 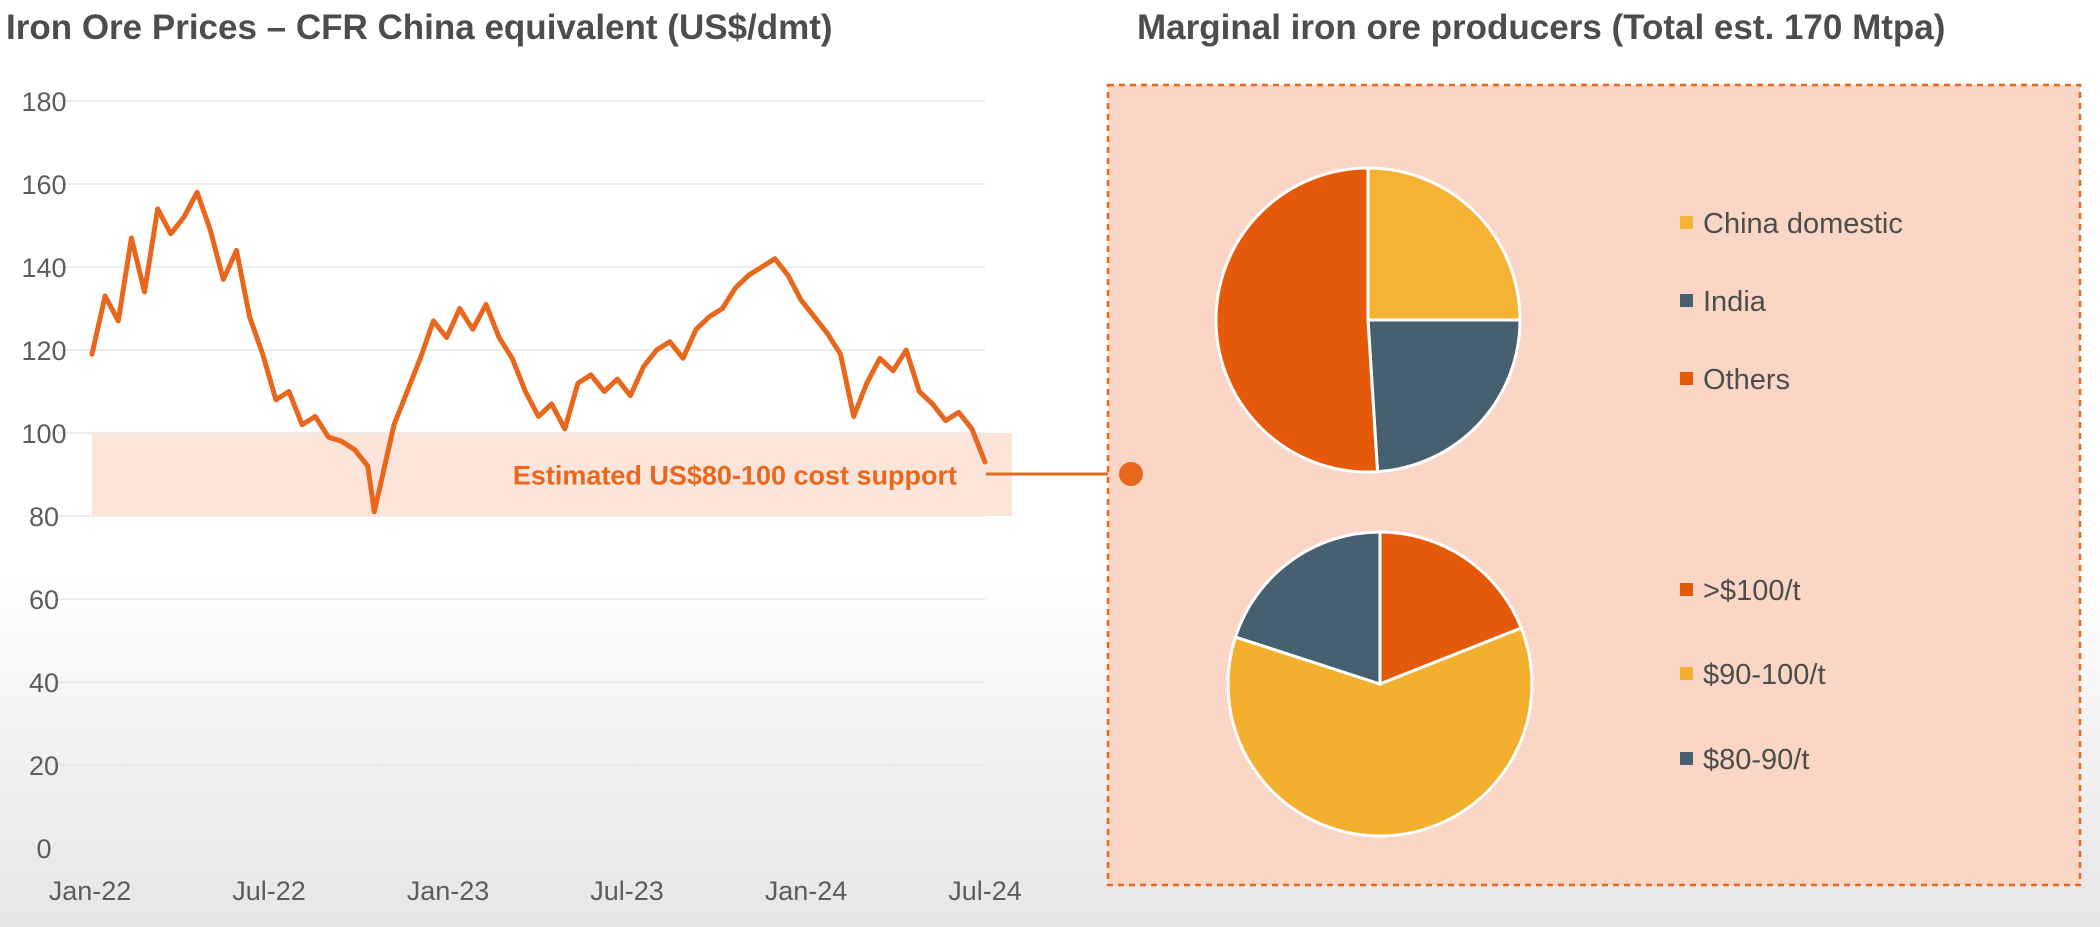 What do you see at coordinates (1746, 380) in the screenshot?
I see `legend-label: Others` at bounding box center [1746, 380].